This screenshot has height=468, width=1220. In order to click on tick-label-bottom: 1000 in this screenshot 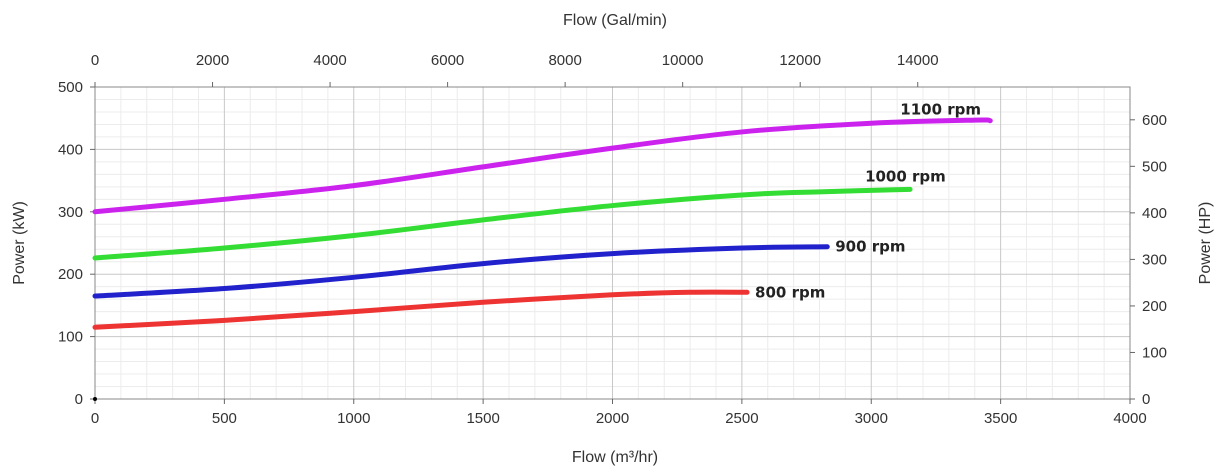, I will do `click(353, 418)`.